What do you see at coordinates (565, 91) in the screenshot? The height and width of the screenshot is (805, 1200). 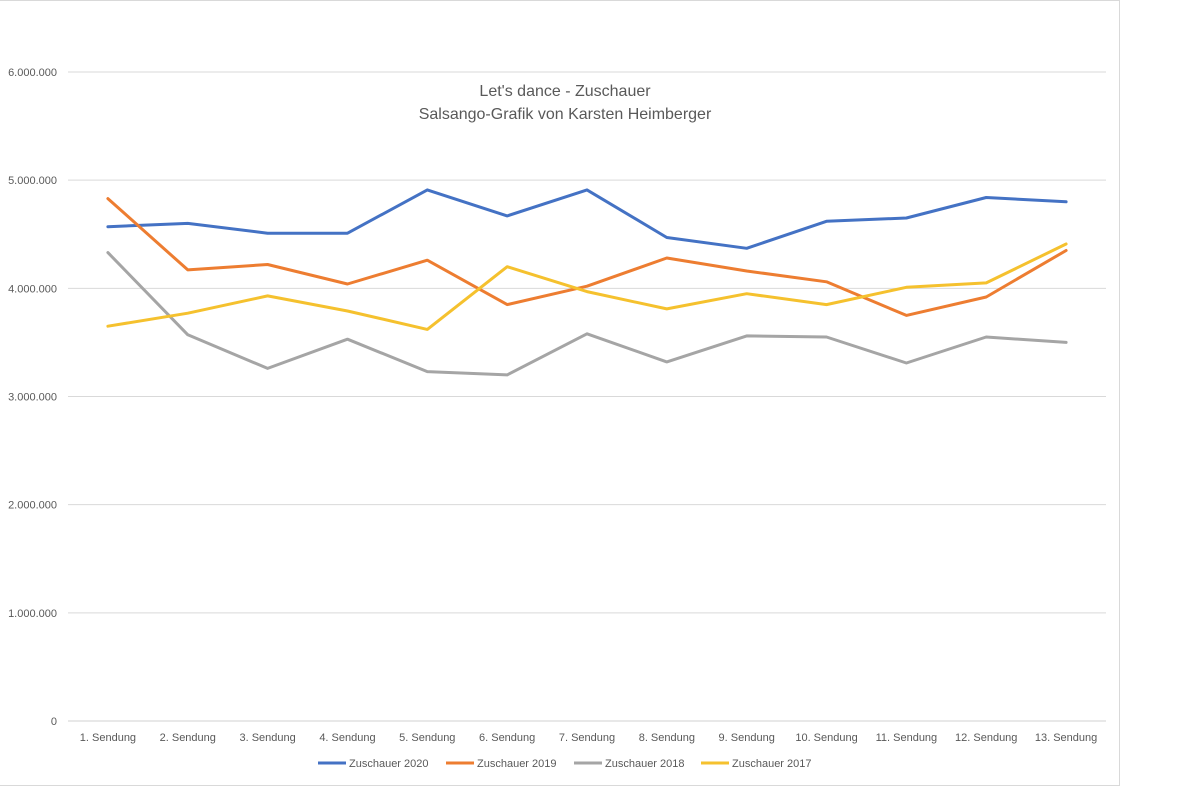 I see `chart-title: Let's dance - Zuschauer` at bounding box center [565, 91].